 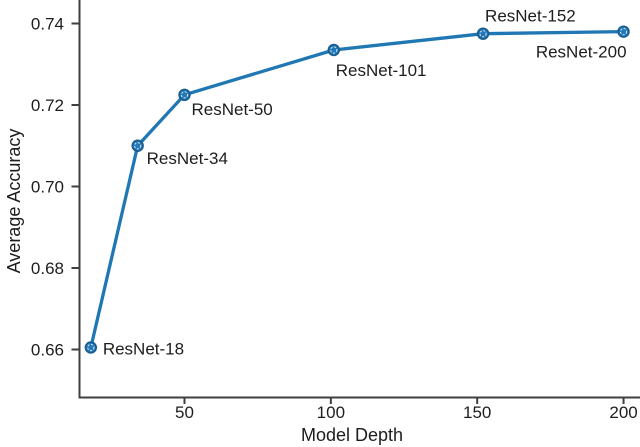 What do you see at coordinates (47, 268) in the screenshot?
I see `y-tick-label: 0.68` at bounding box center [47, 268].